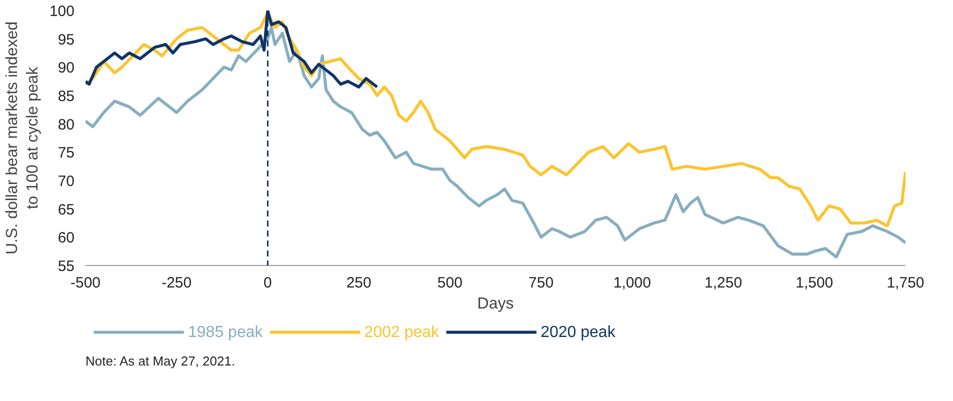 The width and height of the screenshot is (953, 401). Describe the element at coordinates (62, 11) in the screenshot. I see `y-tick-label: 100` at that location.